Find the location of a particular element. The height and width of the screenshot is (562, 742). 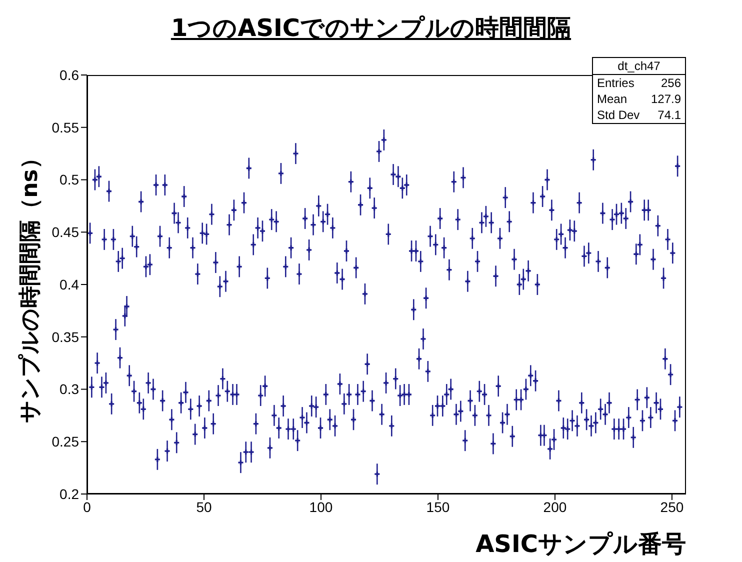

y-tick-label: 0.35 is located at coordinates (66, 336).